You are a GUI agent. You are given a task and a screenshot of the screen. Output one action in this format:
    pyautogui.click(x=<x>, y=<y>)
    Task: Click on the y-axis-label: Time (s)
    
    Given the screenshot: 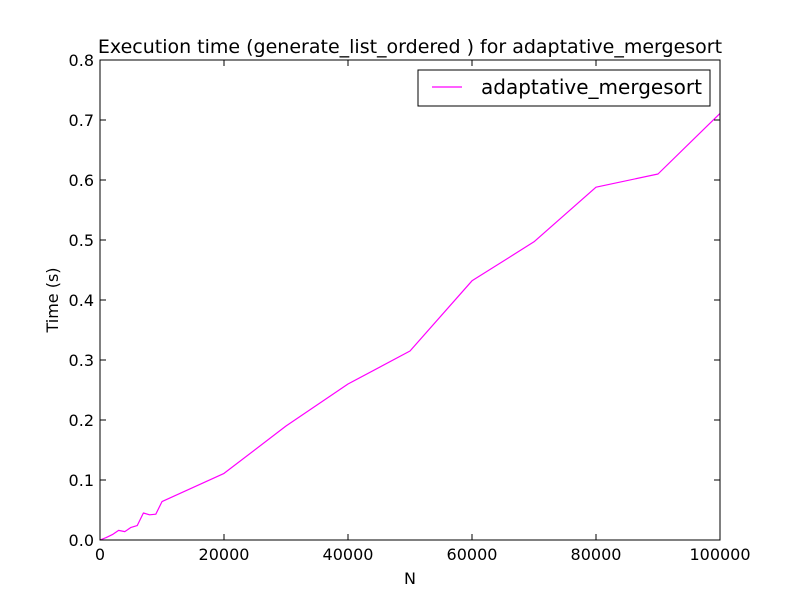 What is the action you would take?
    pyautogui.click(x=52, y=300)
    